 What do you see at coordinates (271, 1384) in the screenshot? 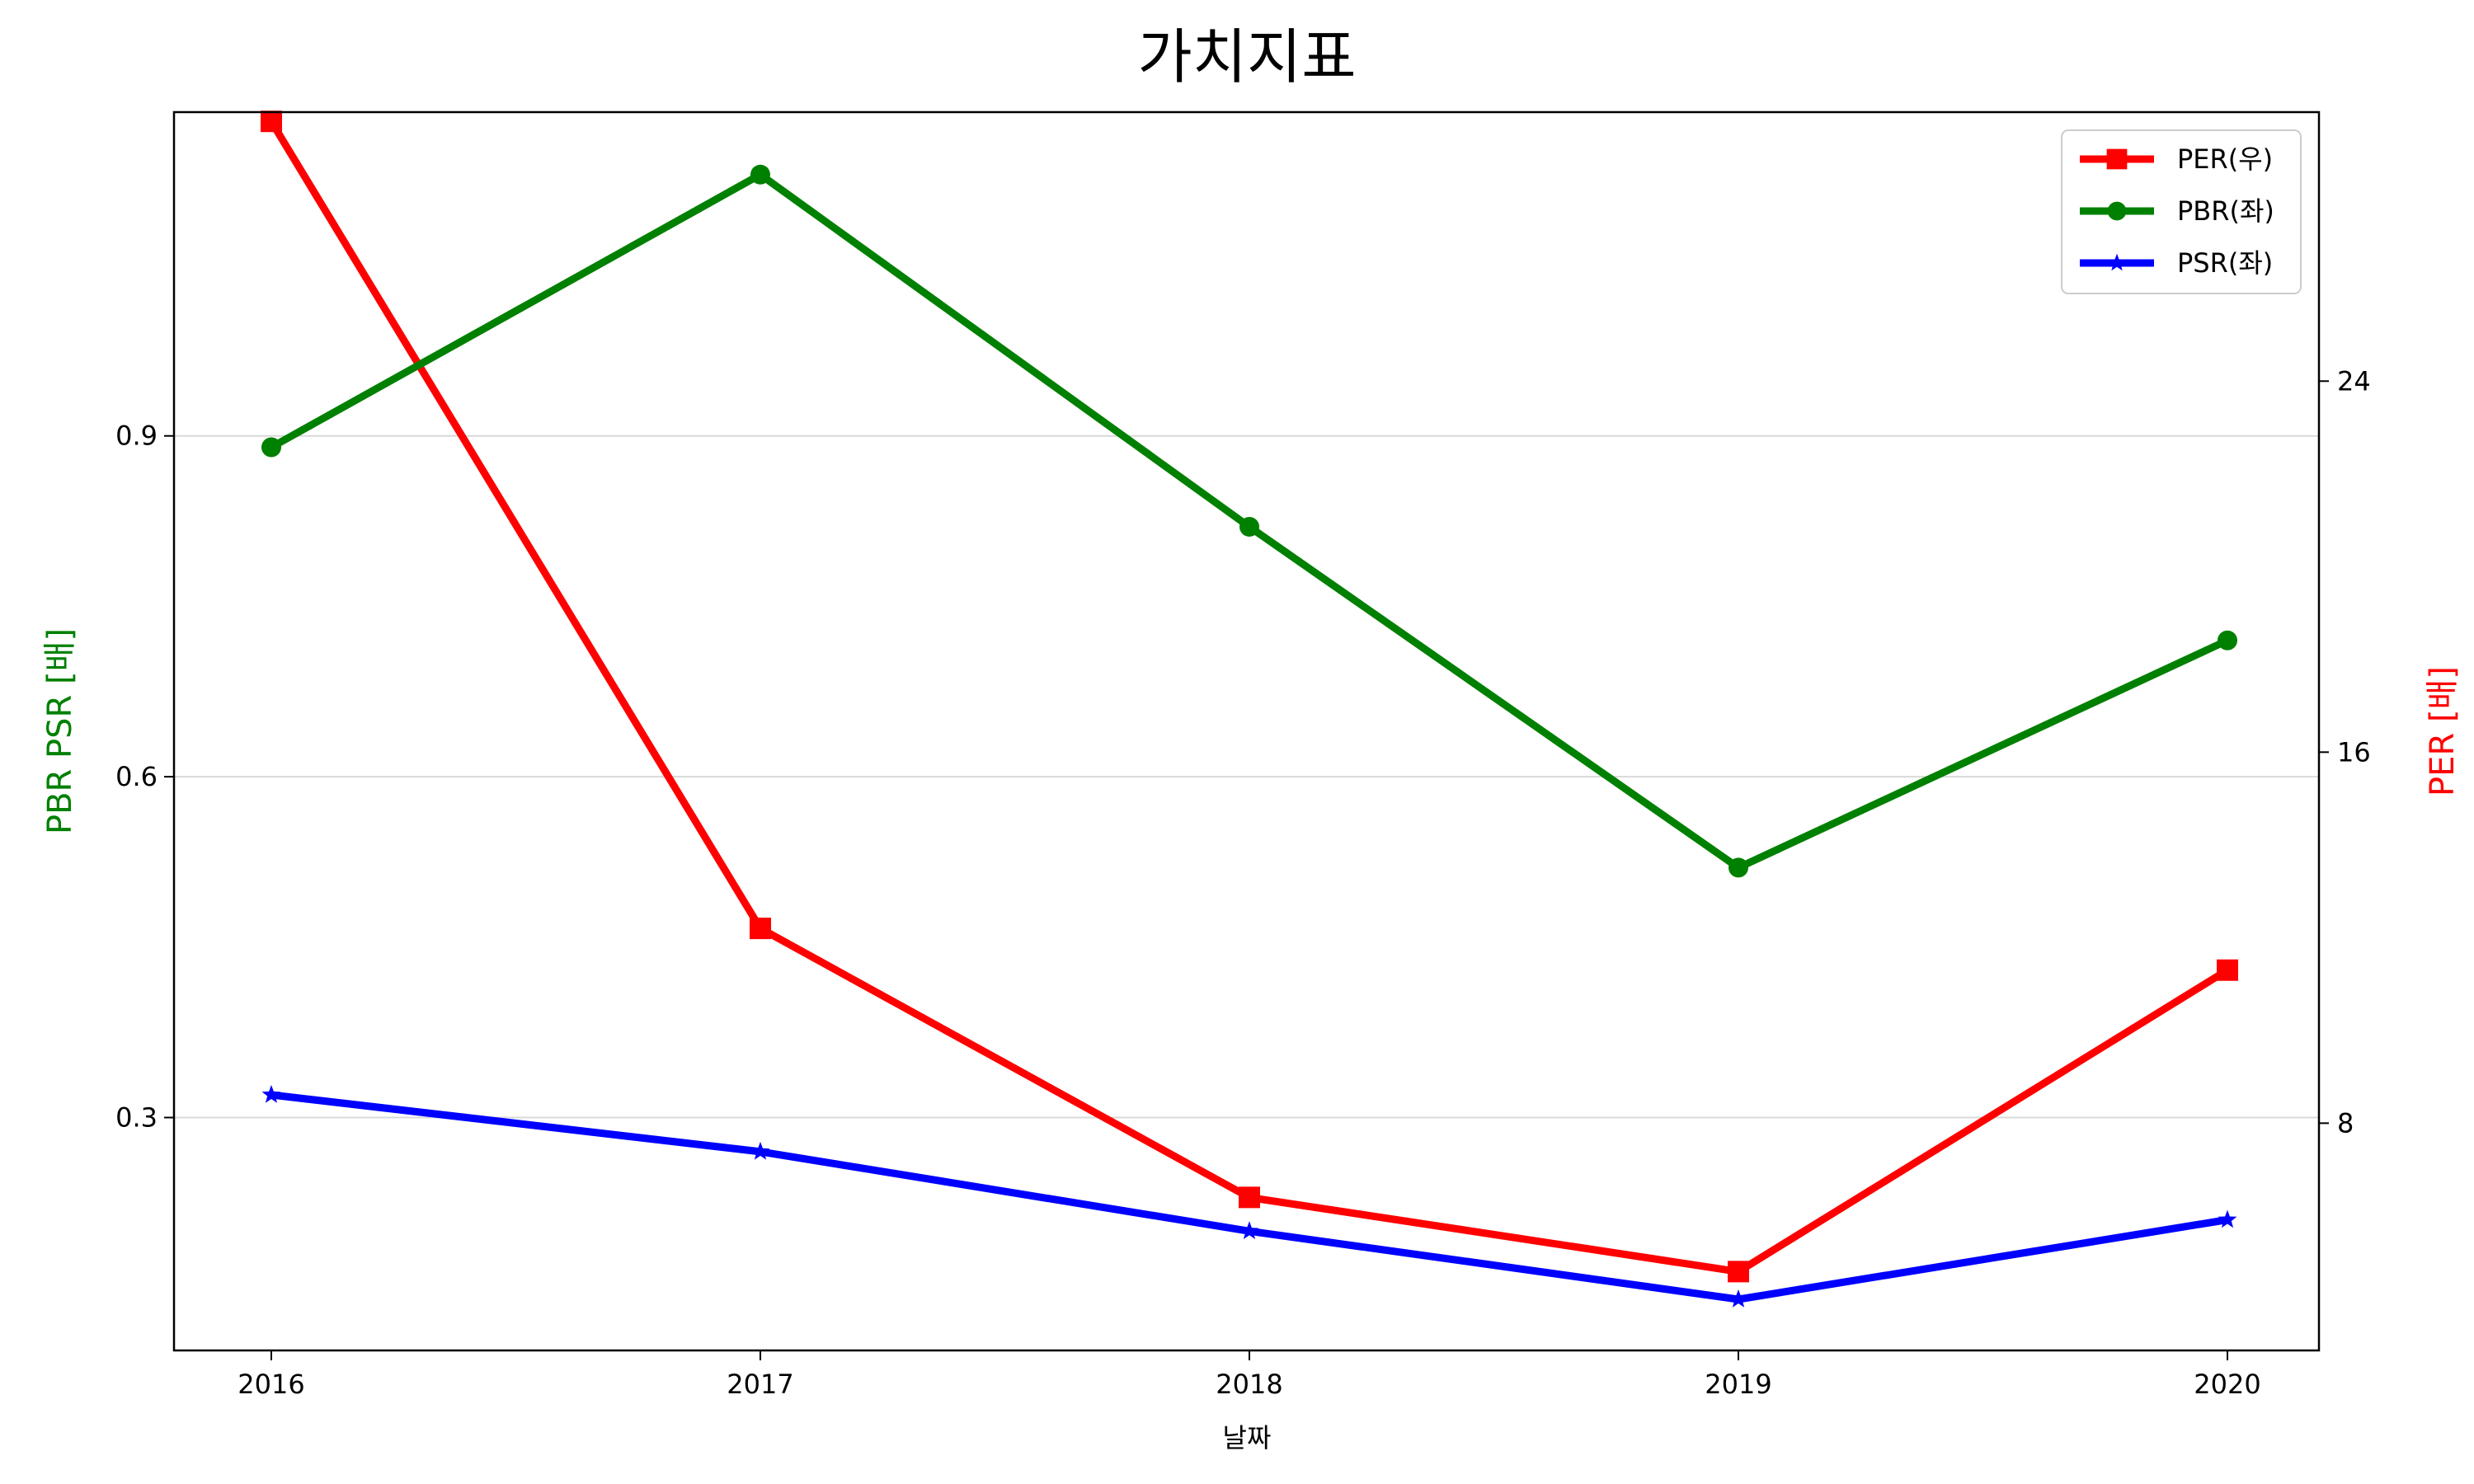
I see `x-tick-label: 2016` at bounding box center [271, 1384].